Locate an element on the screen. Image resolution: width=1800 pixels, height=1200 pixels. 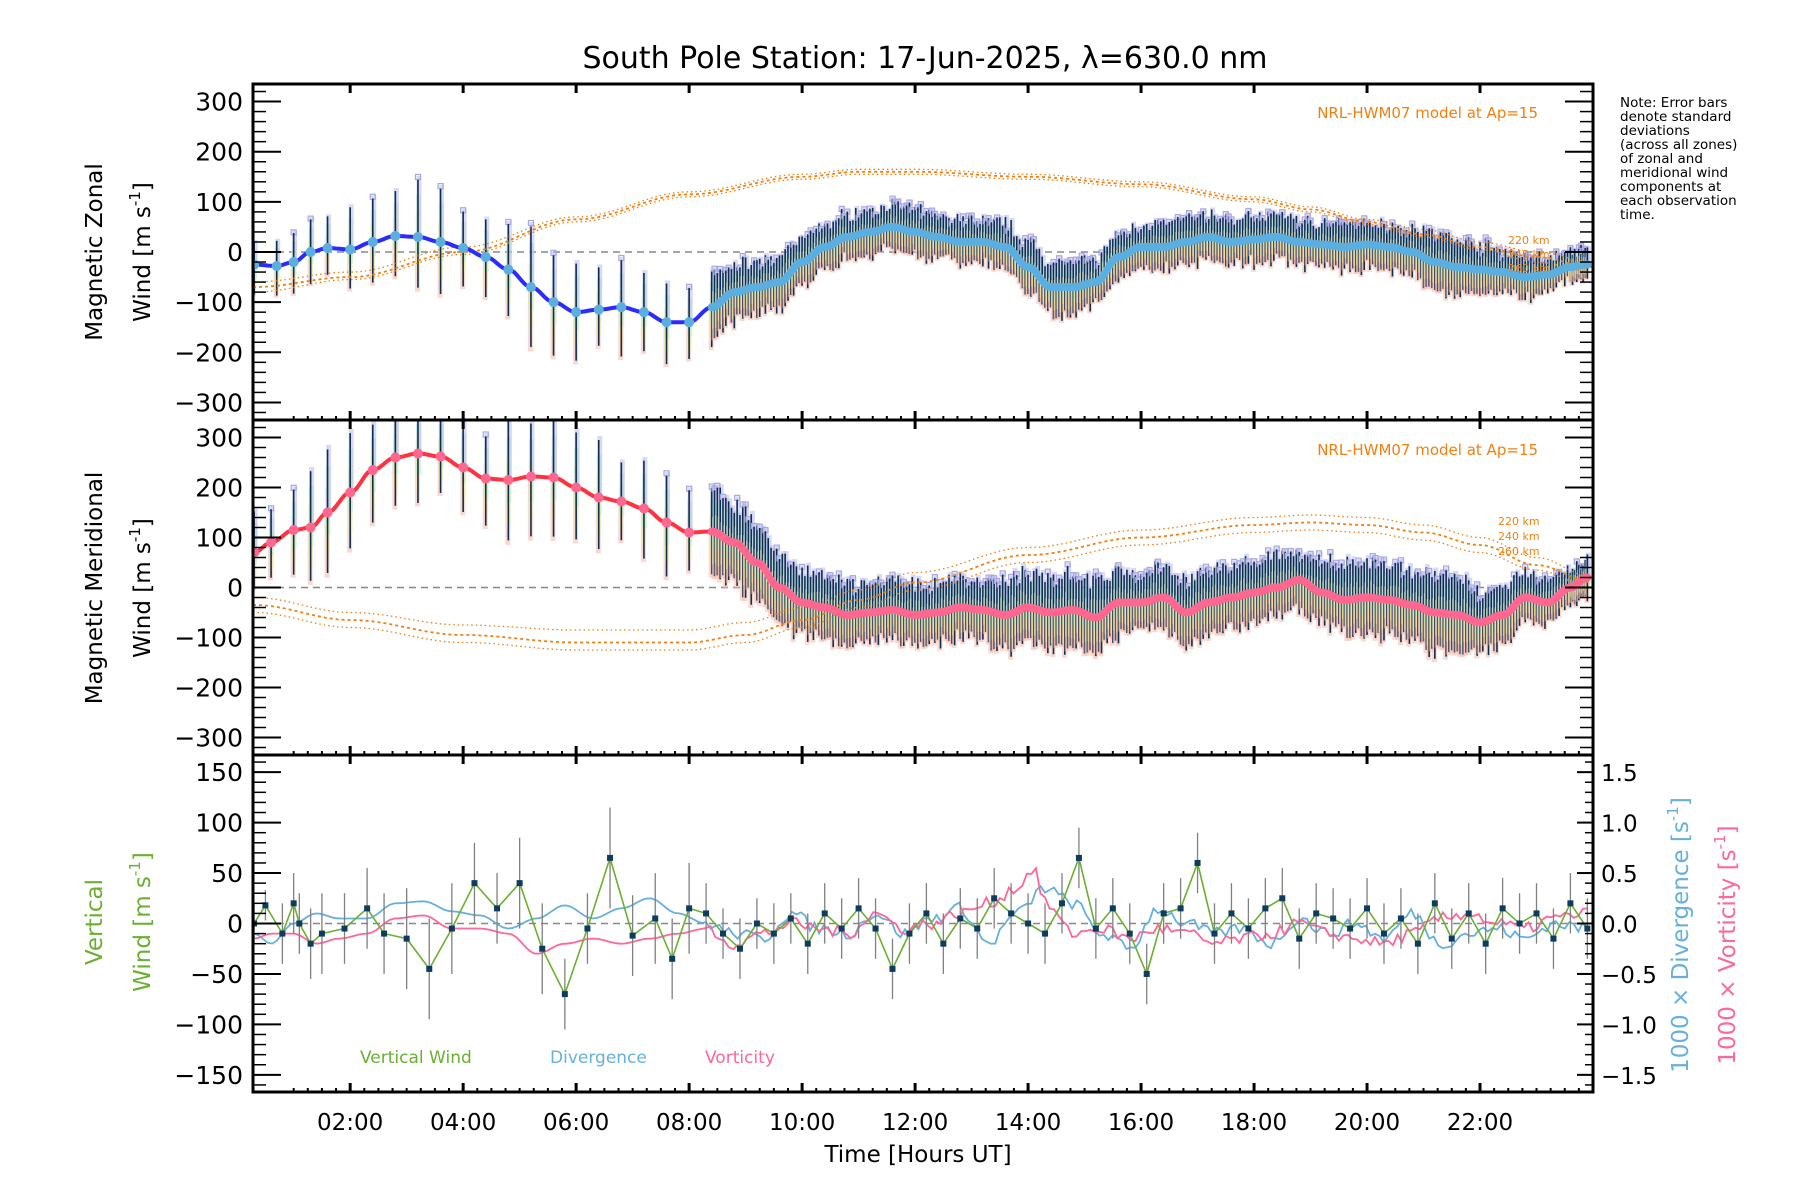
y-tick-label: 150 is located at coordinates (219, 772).